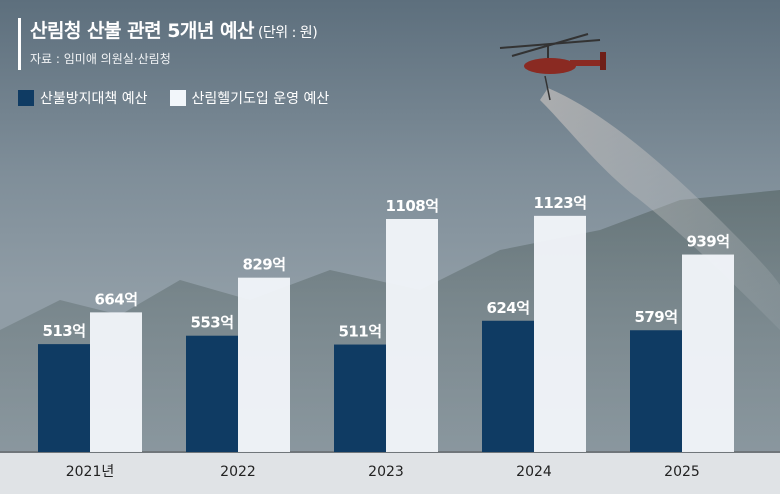 The height and width of the screenshot is (494, 780). I want to click on title-accent-bar, so click(19, 44).